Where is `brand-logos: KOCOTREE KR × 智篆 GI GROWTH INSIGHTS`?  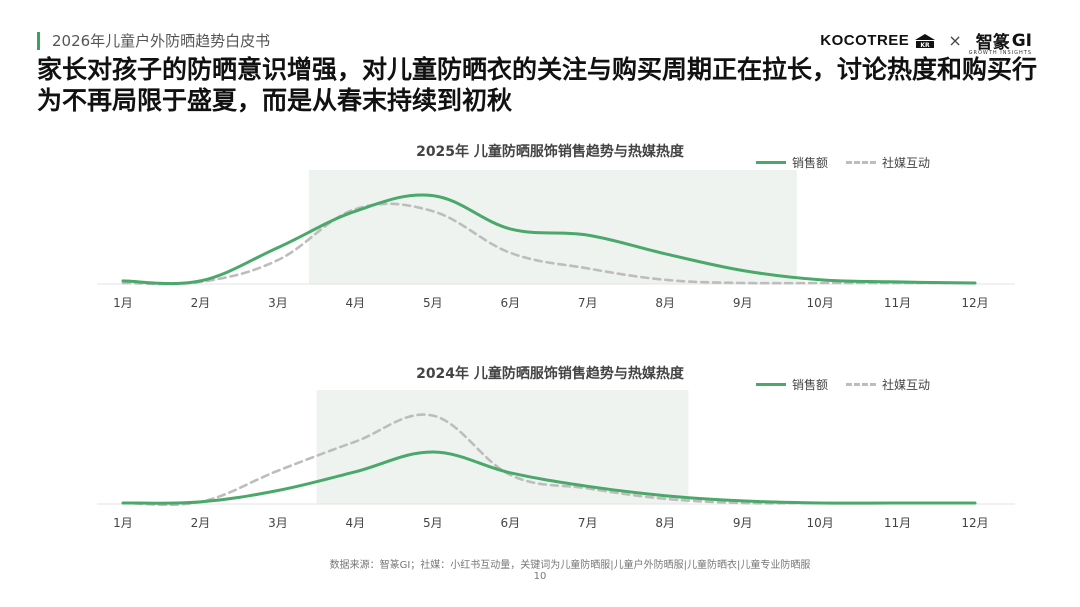 brand-logos: KOCOTREE KR × 智篆 GI GROWTH INSIGHTS is located at coordinates (926, 42).